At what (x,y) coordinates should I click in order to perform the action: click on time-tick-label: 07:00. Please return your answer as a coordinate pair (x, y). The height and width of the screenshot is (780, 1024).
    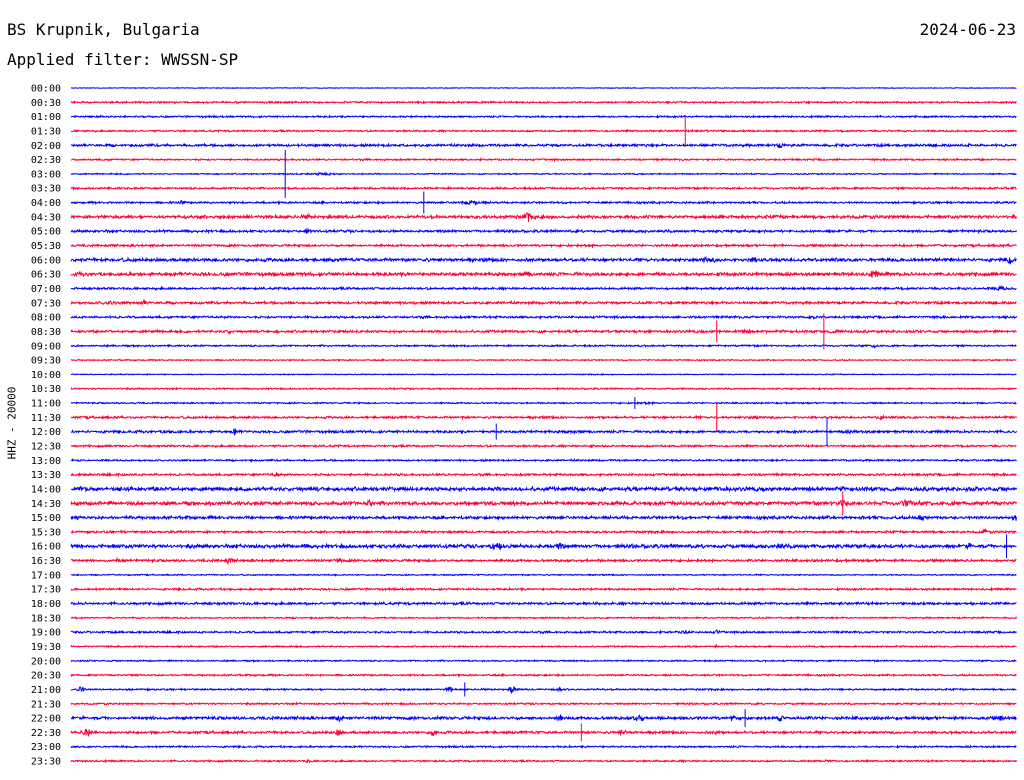
    Looking at the image, I should click on (46, 289).